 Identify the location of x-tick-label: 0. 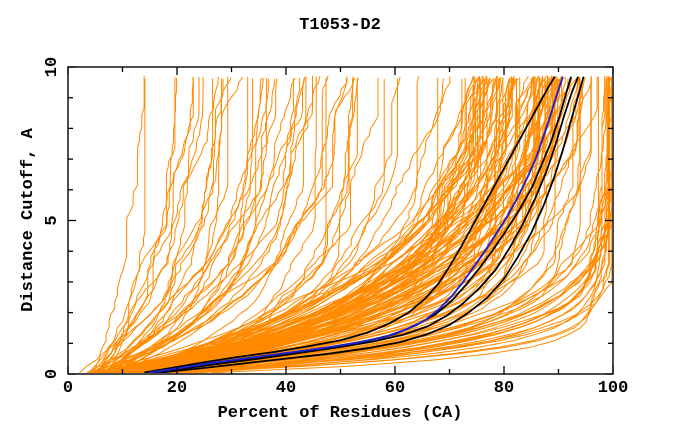
(68, 388).